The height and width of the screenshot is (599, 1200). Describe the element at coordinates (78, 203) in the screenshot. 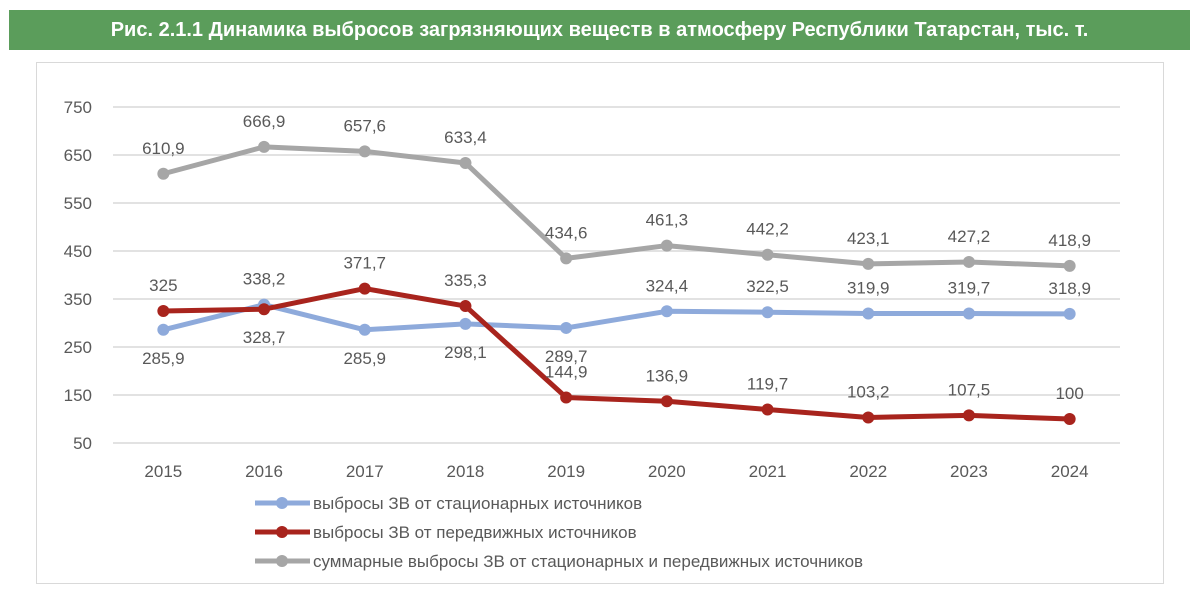

I see `y-tick-label: 550` at that location.